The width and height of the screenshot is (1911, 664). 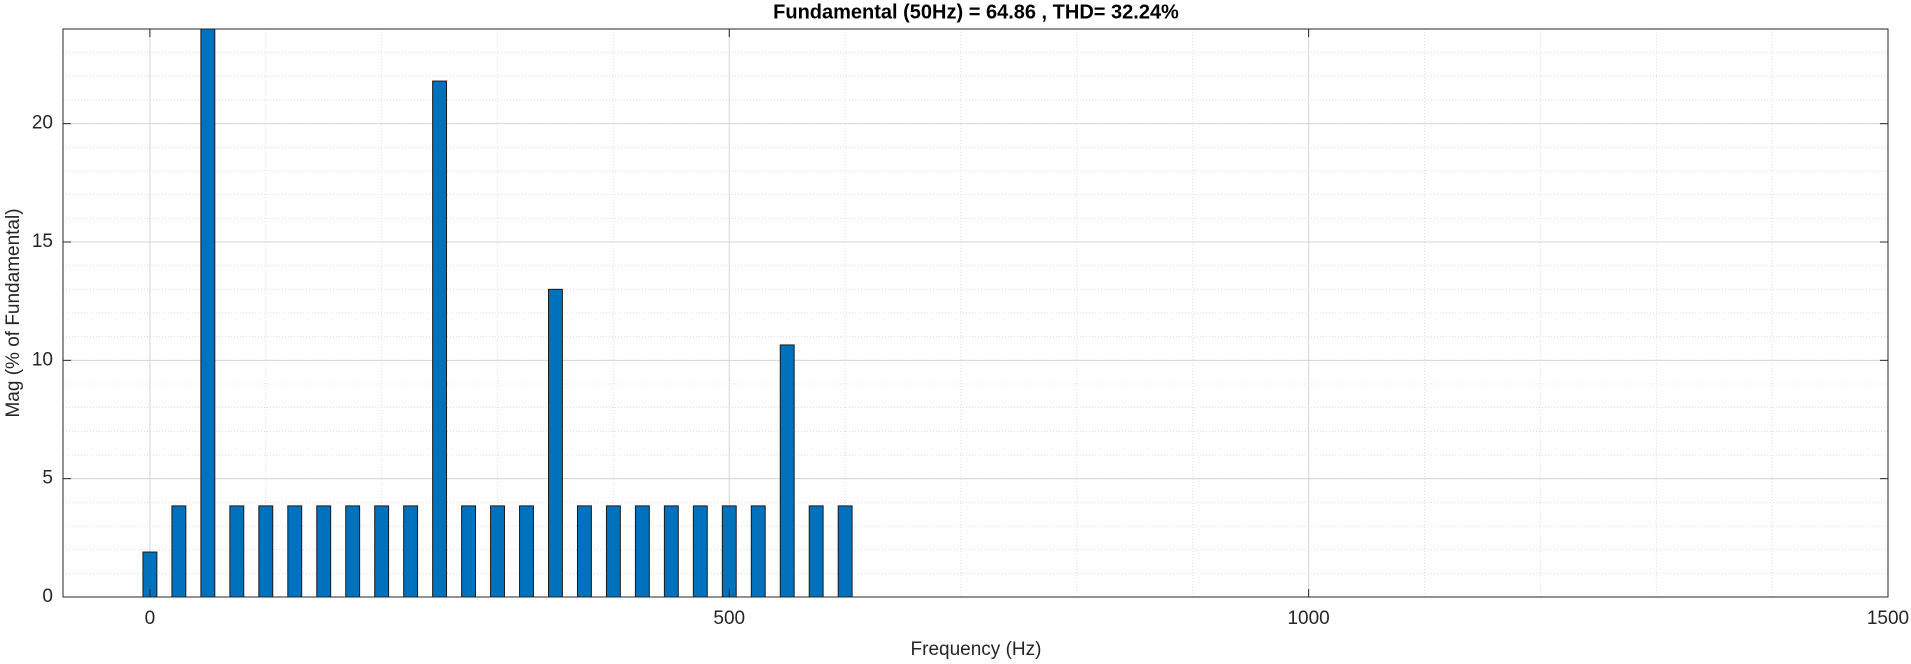 What do you see at coordinates (729, 618) in the screenshot?
I see `x-tick-label: 500` at bounding box center [729, 618].